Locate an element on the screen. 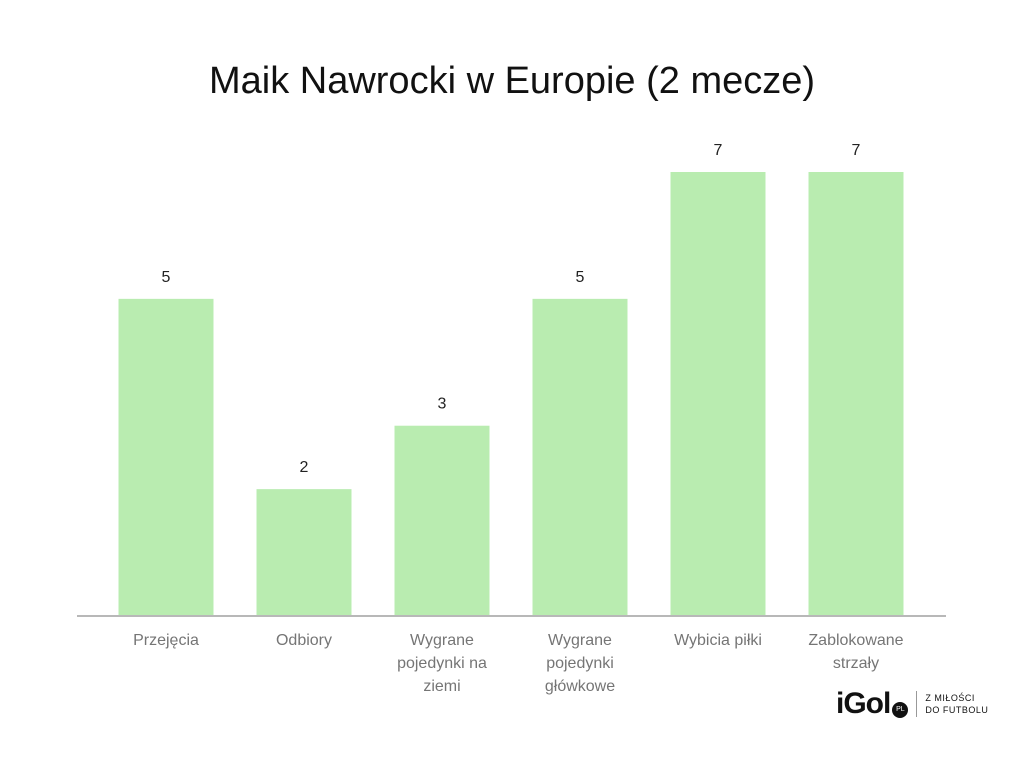  data-label: 2 is located at coordinates (304, 467).